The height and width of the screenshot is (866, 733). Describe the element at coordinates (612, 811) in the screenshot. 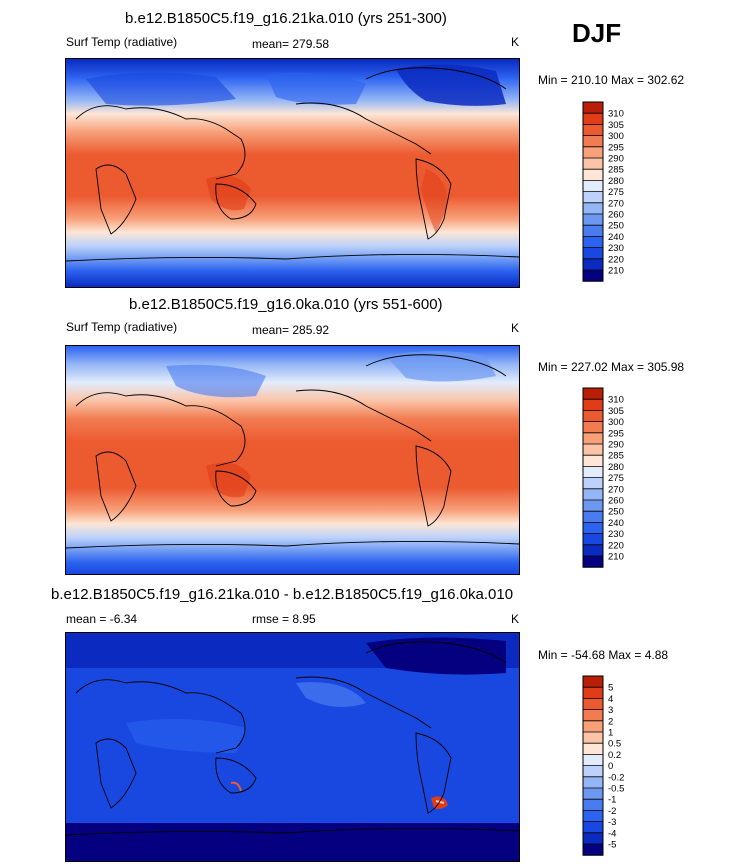

I see `colorbar-tick-label: -2` at that location.